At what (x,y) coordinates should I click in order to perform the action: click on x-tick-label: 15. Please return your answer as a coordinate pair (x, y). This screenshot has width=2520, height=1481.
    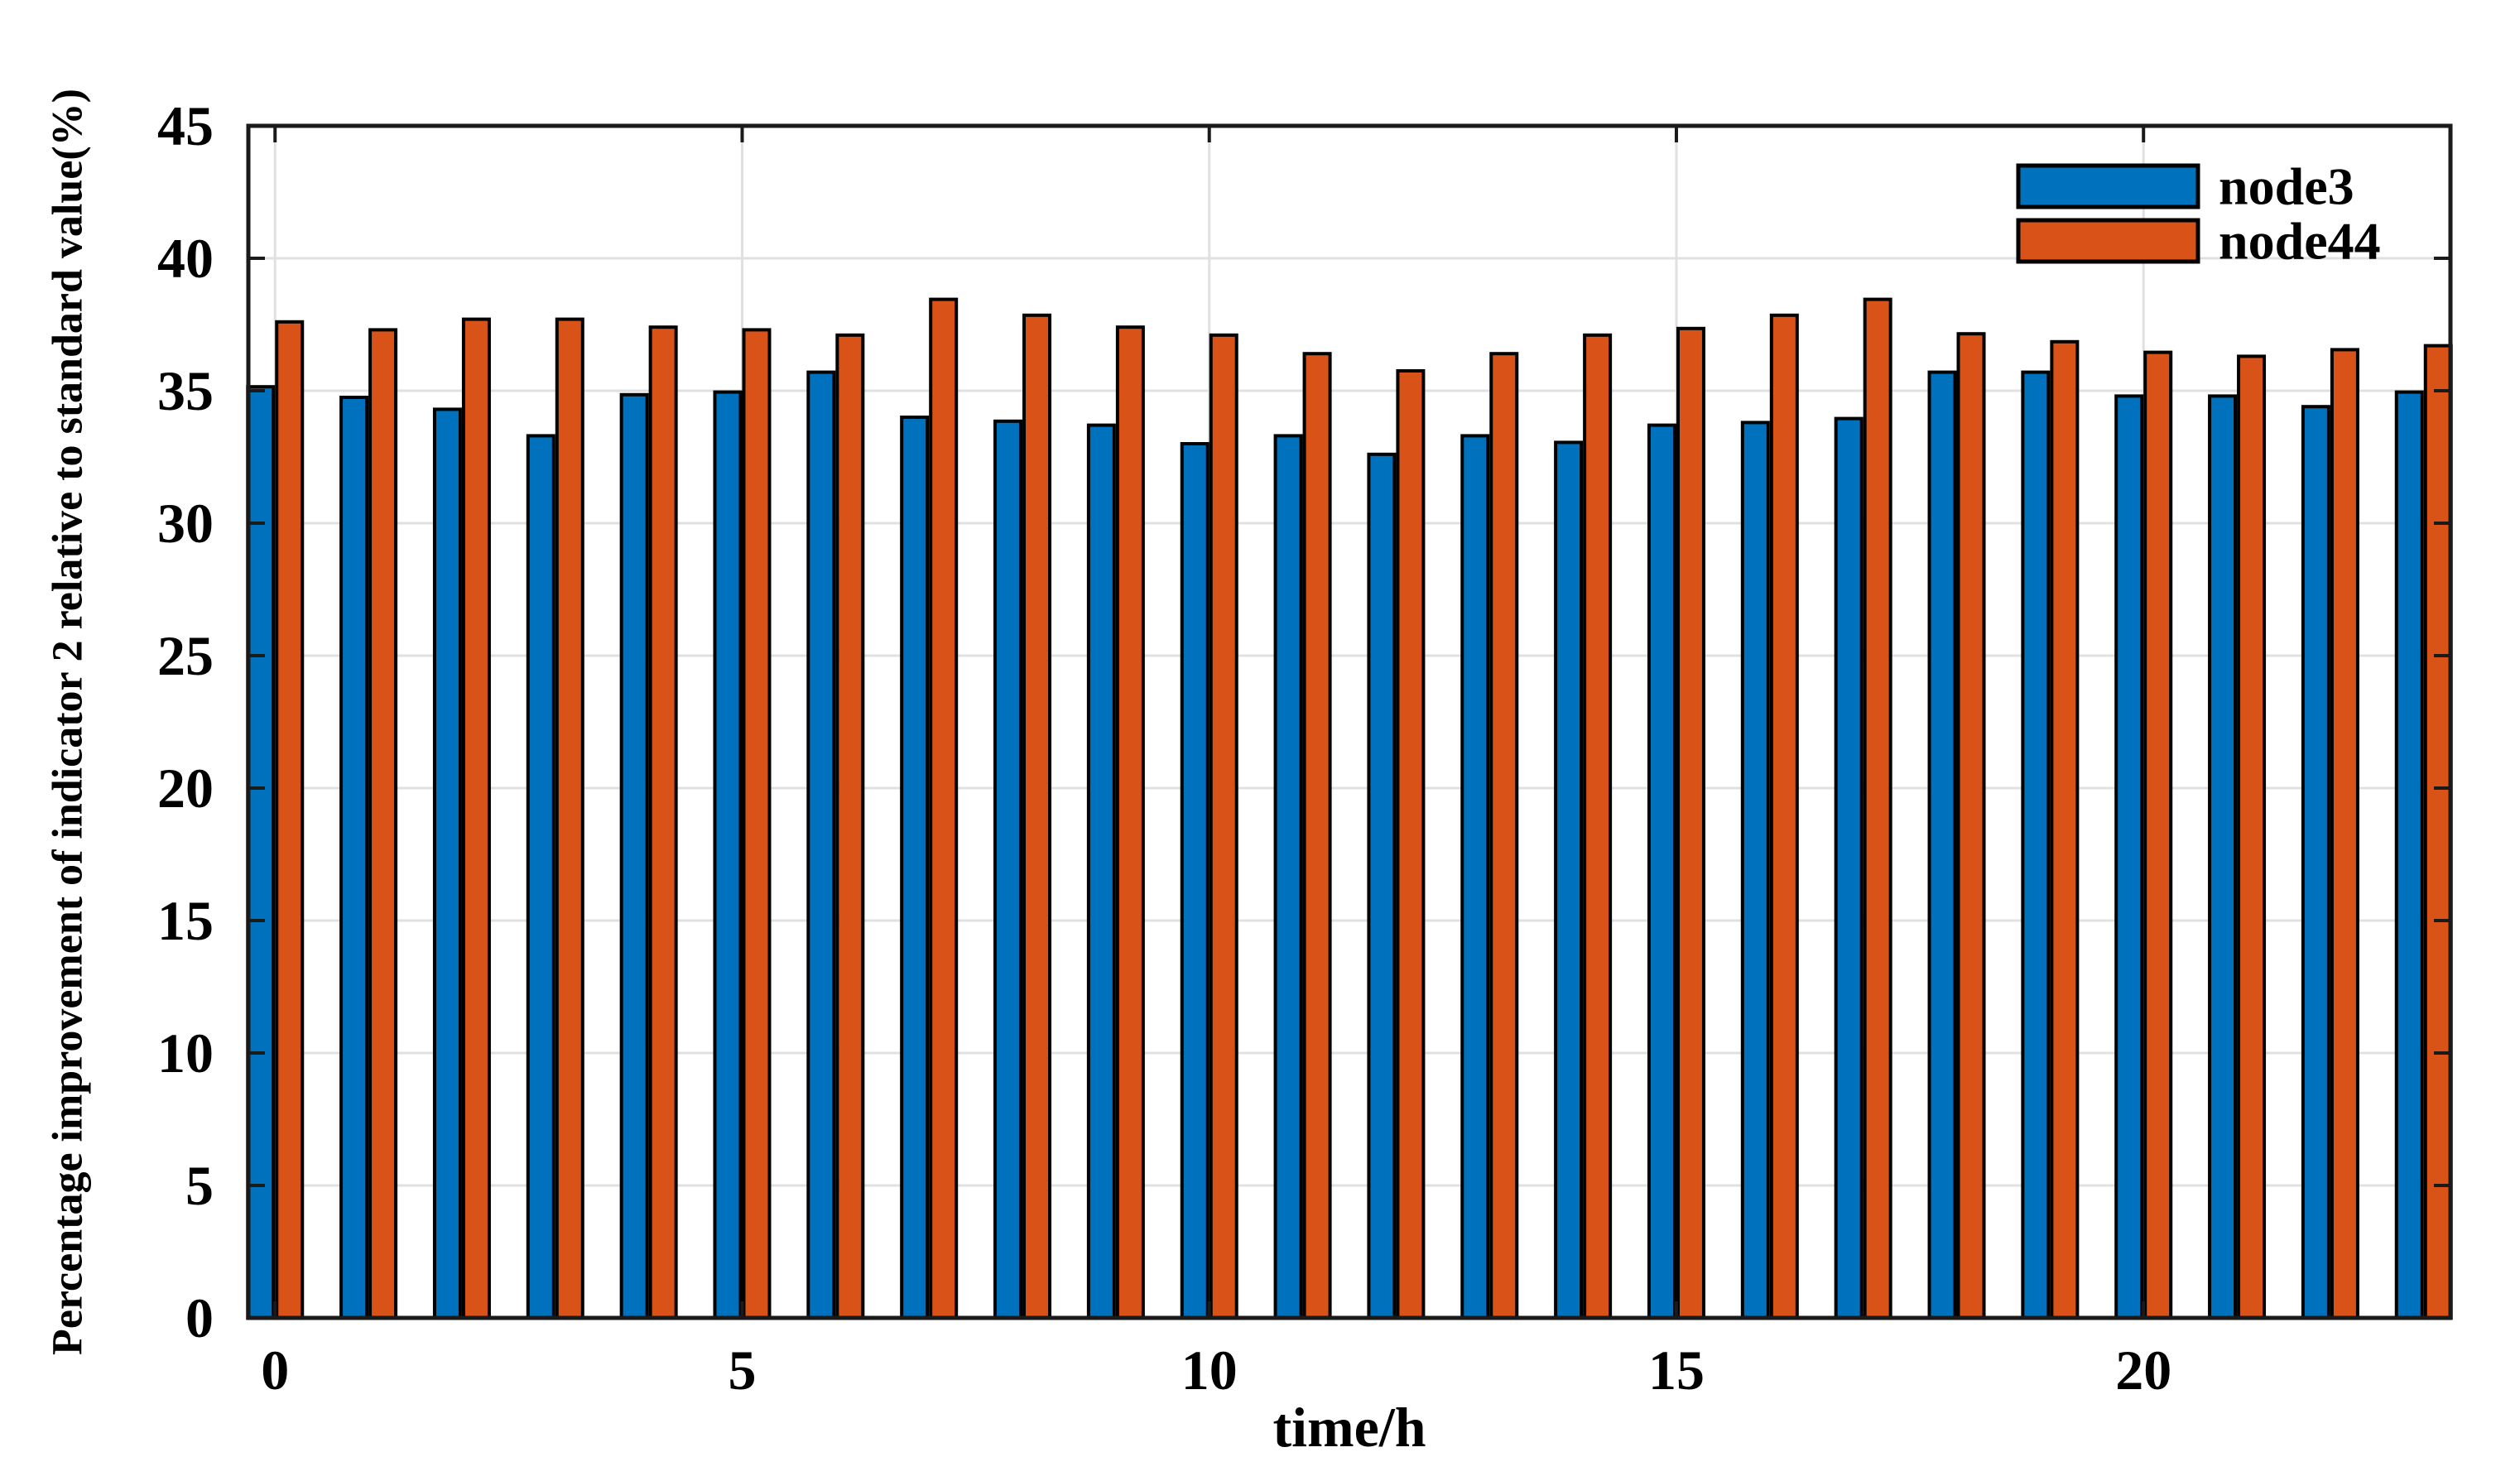
    Looking at the image, I should click on (1676, 1371).